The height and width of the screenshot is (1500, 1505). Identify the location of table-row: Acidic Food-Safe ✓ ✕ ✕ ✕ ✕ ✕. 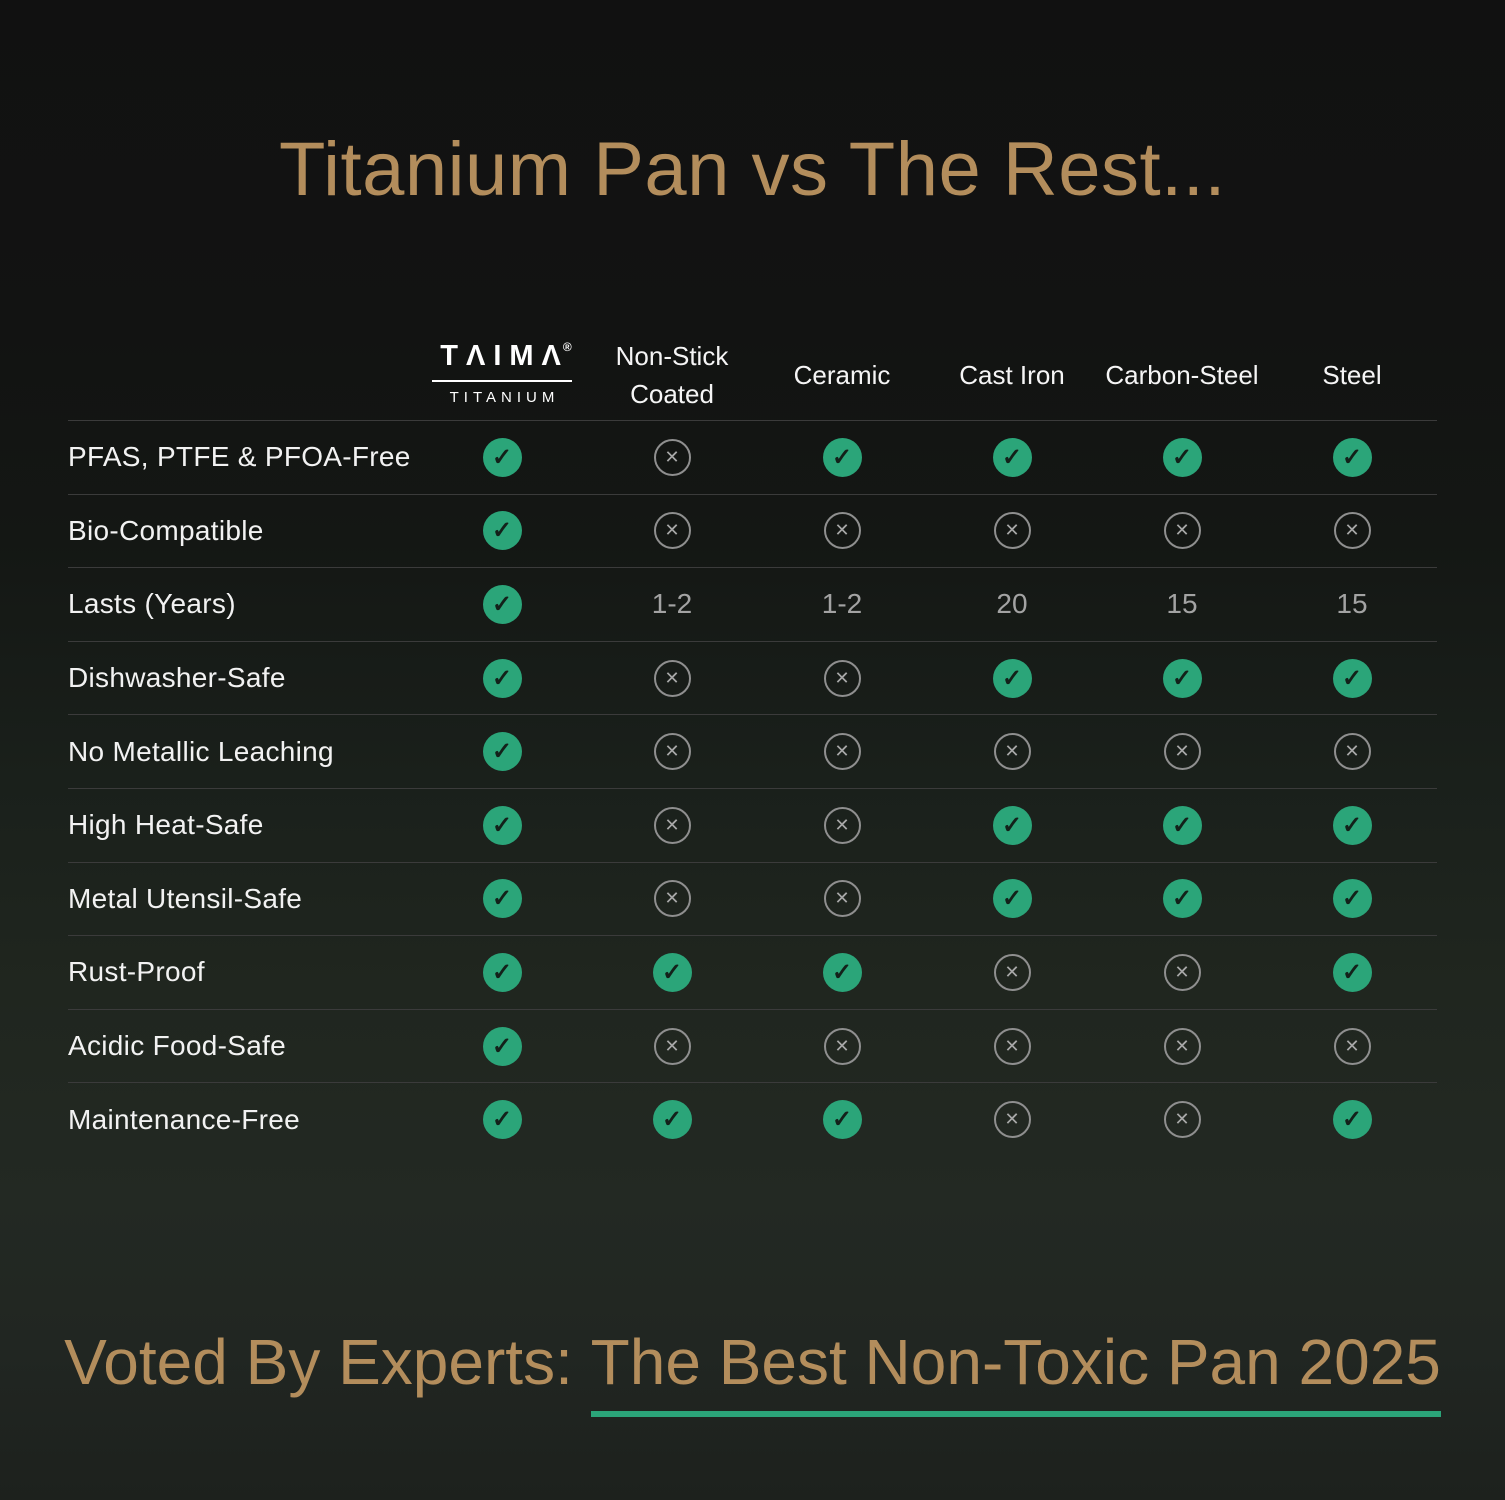
(752, 1045).